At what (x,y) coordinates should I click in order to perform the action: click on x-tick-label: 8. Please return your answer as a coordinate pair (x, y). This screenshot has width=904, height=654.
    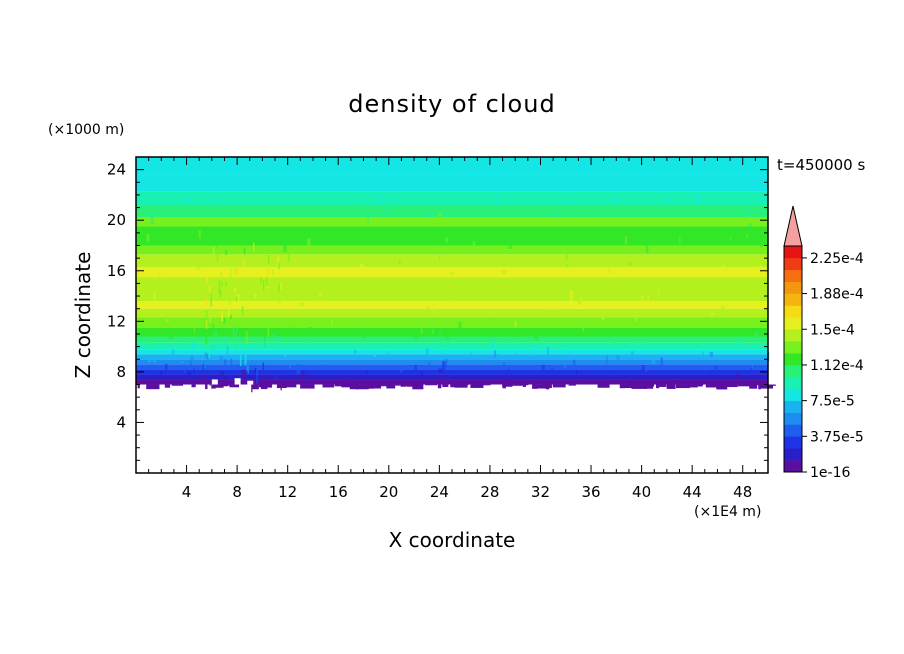
    Looking at the image, I should click on (237, 492).